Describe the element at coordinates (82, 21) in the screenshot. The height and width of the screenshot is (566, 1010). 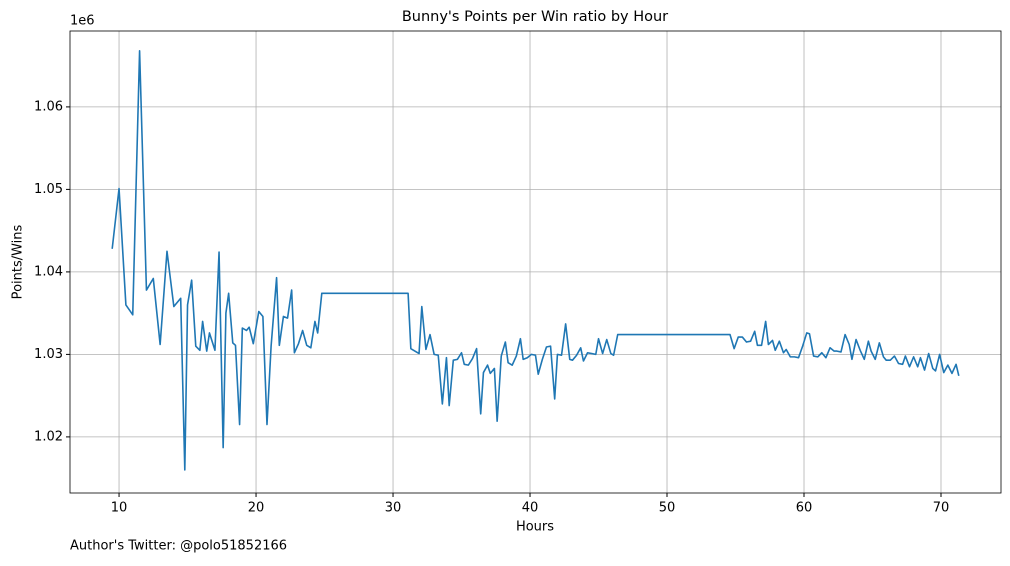
I see `y-offset-label: 1e6` at that location.